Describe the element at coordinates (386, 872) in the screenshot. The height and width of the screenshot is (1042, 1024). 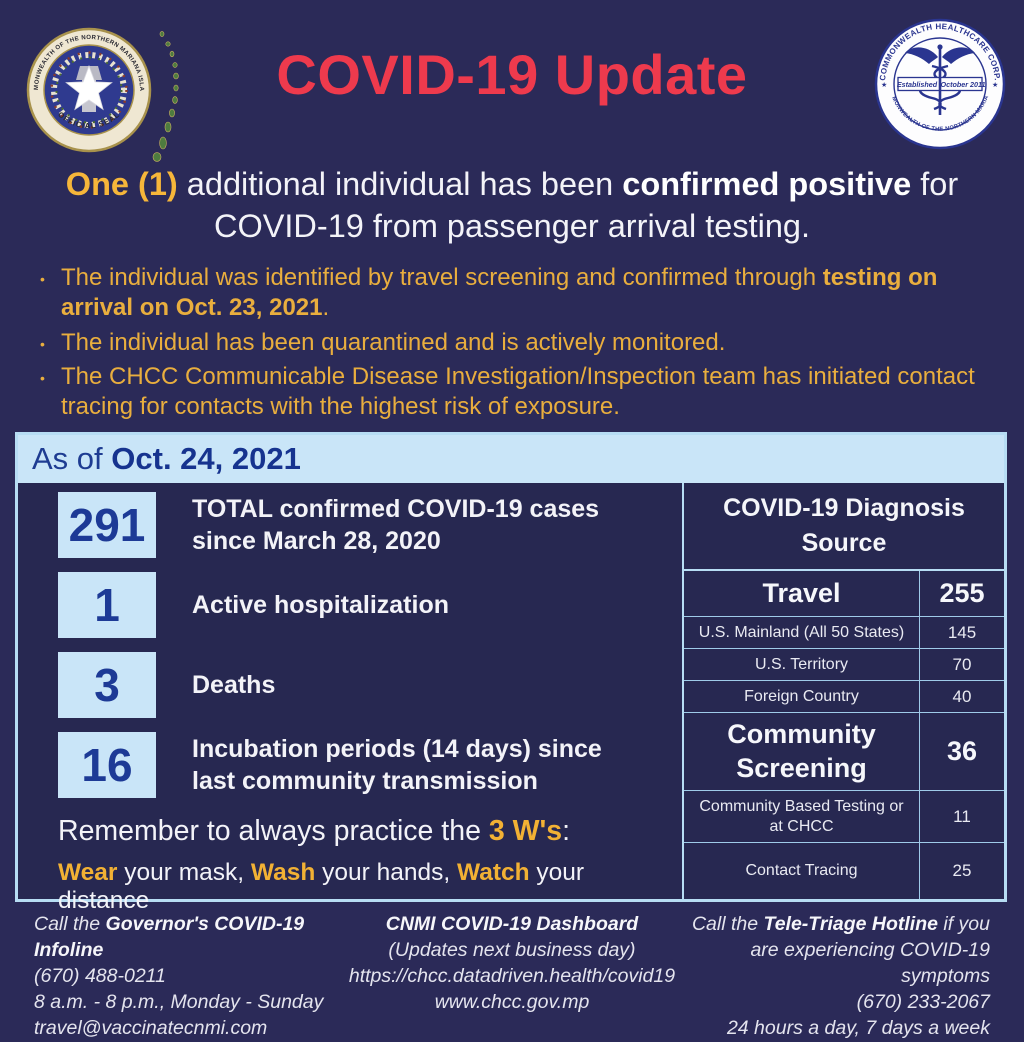
I see `w-text: your hands,` at that location.